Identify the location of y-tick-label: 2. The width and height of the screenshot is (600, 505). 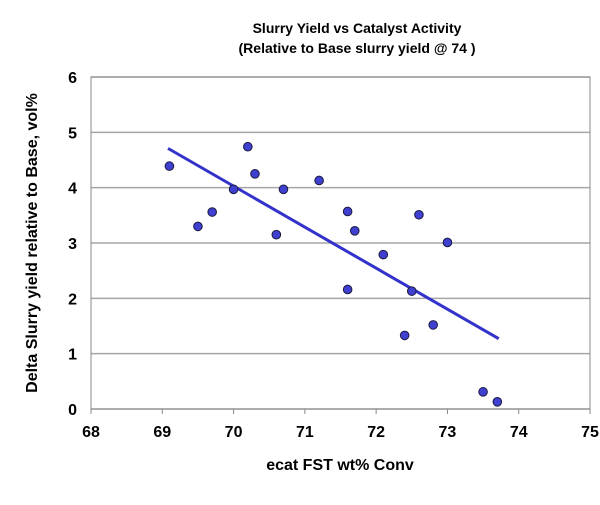
(72, 299).